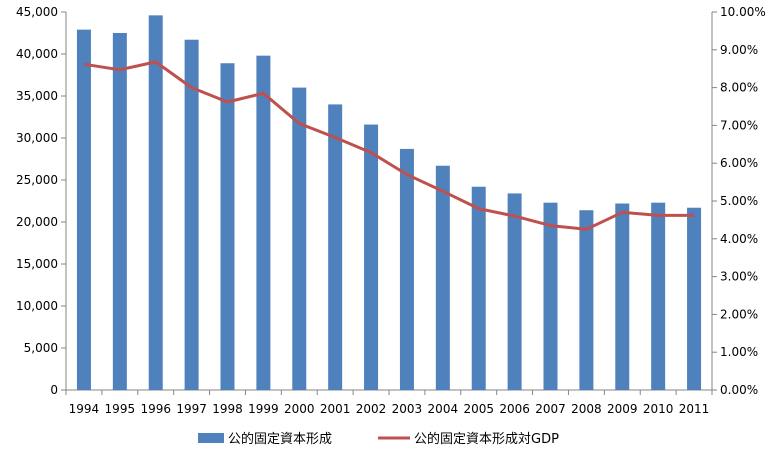 Image resolution: width=771 pixels, height=457 pixels. I want to click on left-tick-label: 20,000, so click(37, 222).